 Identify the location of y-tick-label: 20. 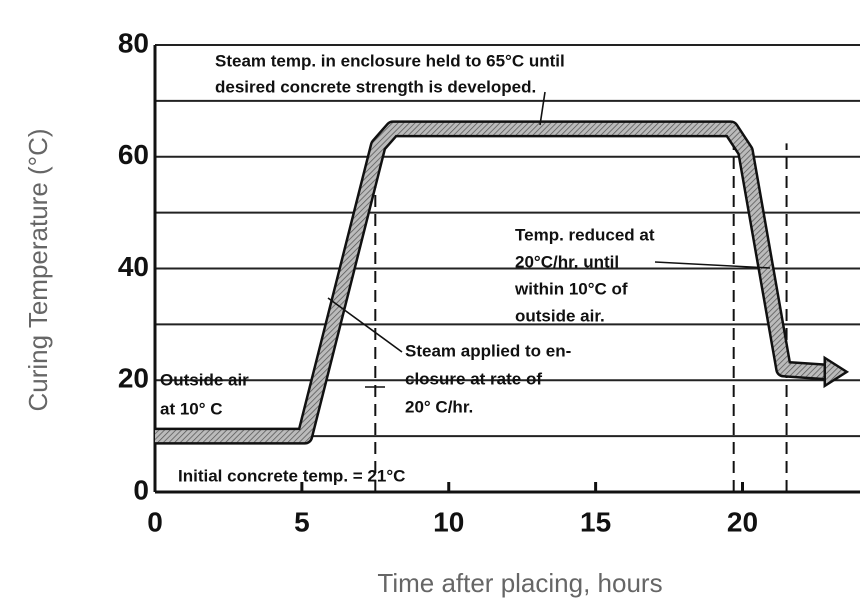
(133, 378).